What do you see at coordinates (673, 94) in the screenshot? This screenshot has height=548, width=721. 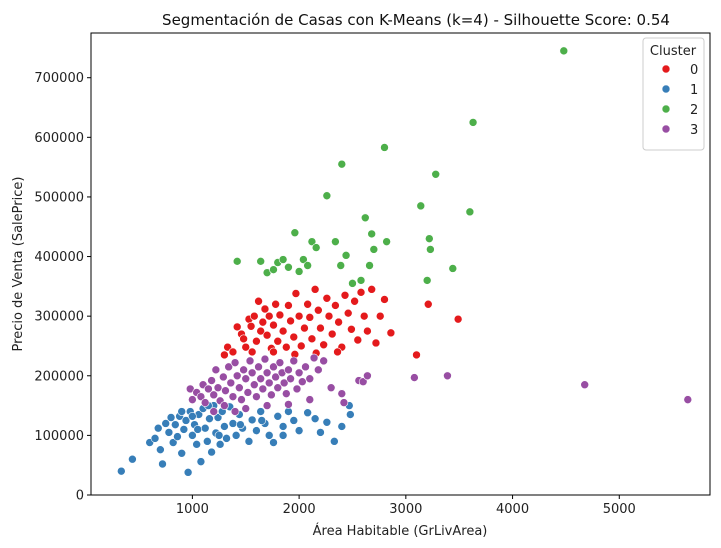 I see `legend: Cluster 0 1 2 3` at bounding box center [673, 94].